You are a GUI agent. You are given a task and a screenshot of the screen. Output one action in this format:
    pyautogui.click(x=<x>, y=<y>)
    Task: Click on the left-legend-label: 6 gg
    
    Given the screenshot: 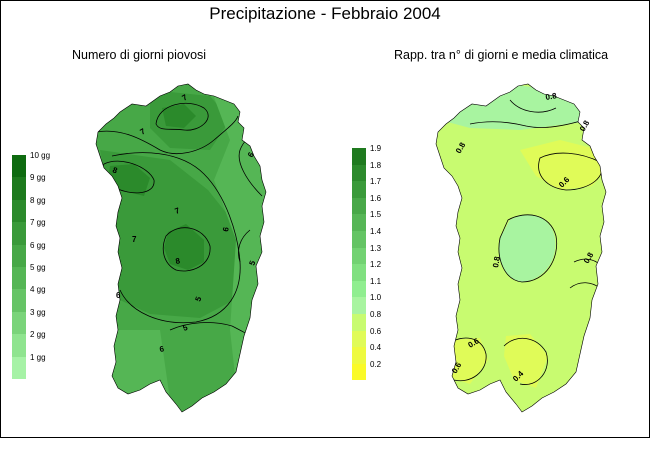 What is the action you would take?
    pyautogui.click(x=38, y=245)
    